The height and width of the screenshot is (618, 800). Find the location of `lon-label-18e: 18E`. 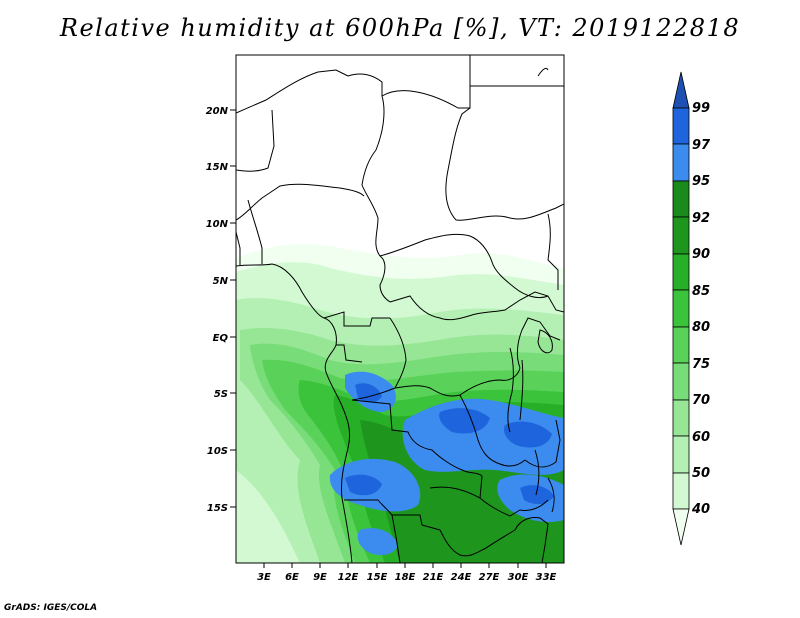

lon-label-18e: 18E is located at coordinates (405, 577).